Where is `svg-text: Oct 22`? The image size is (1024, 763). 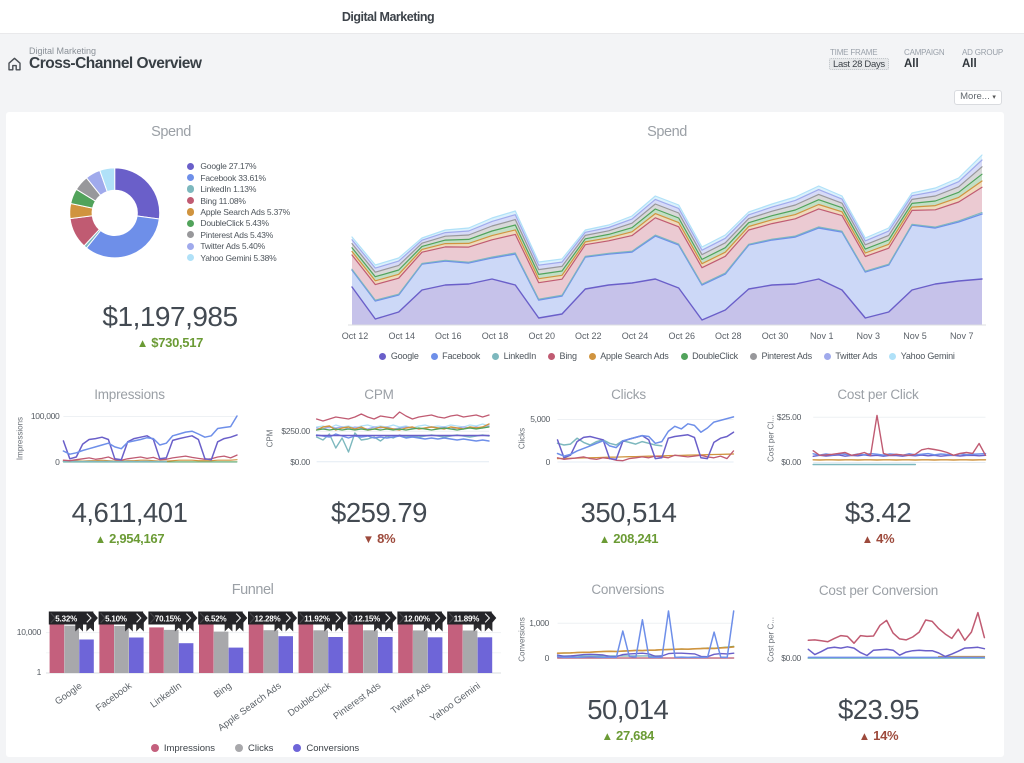 svg-text: Oct 22 is located at coordinates (588, 336).